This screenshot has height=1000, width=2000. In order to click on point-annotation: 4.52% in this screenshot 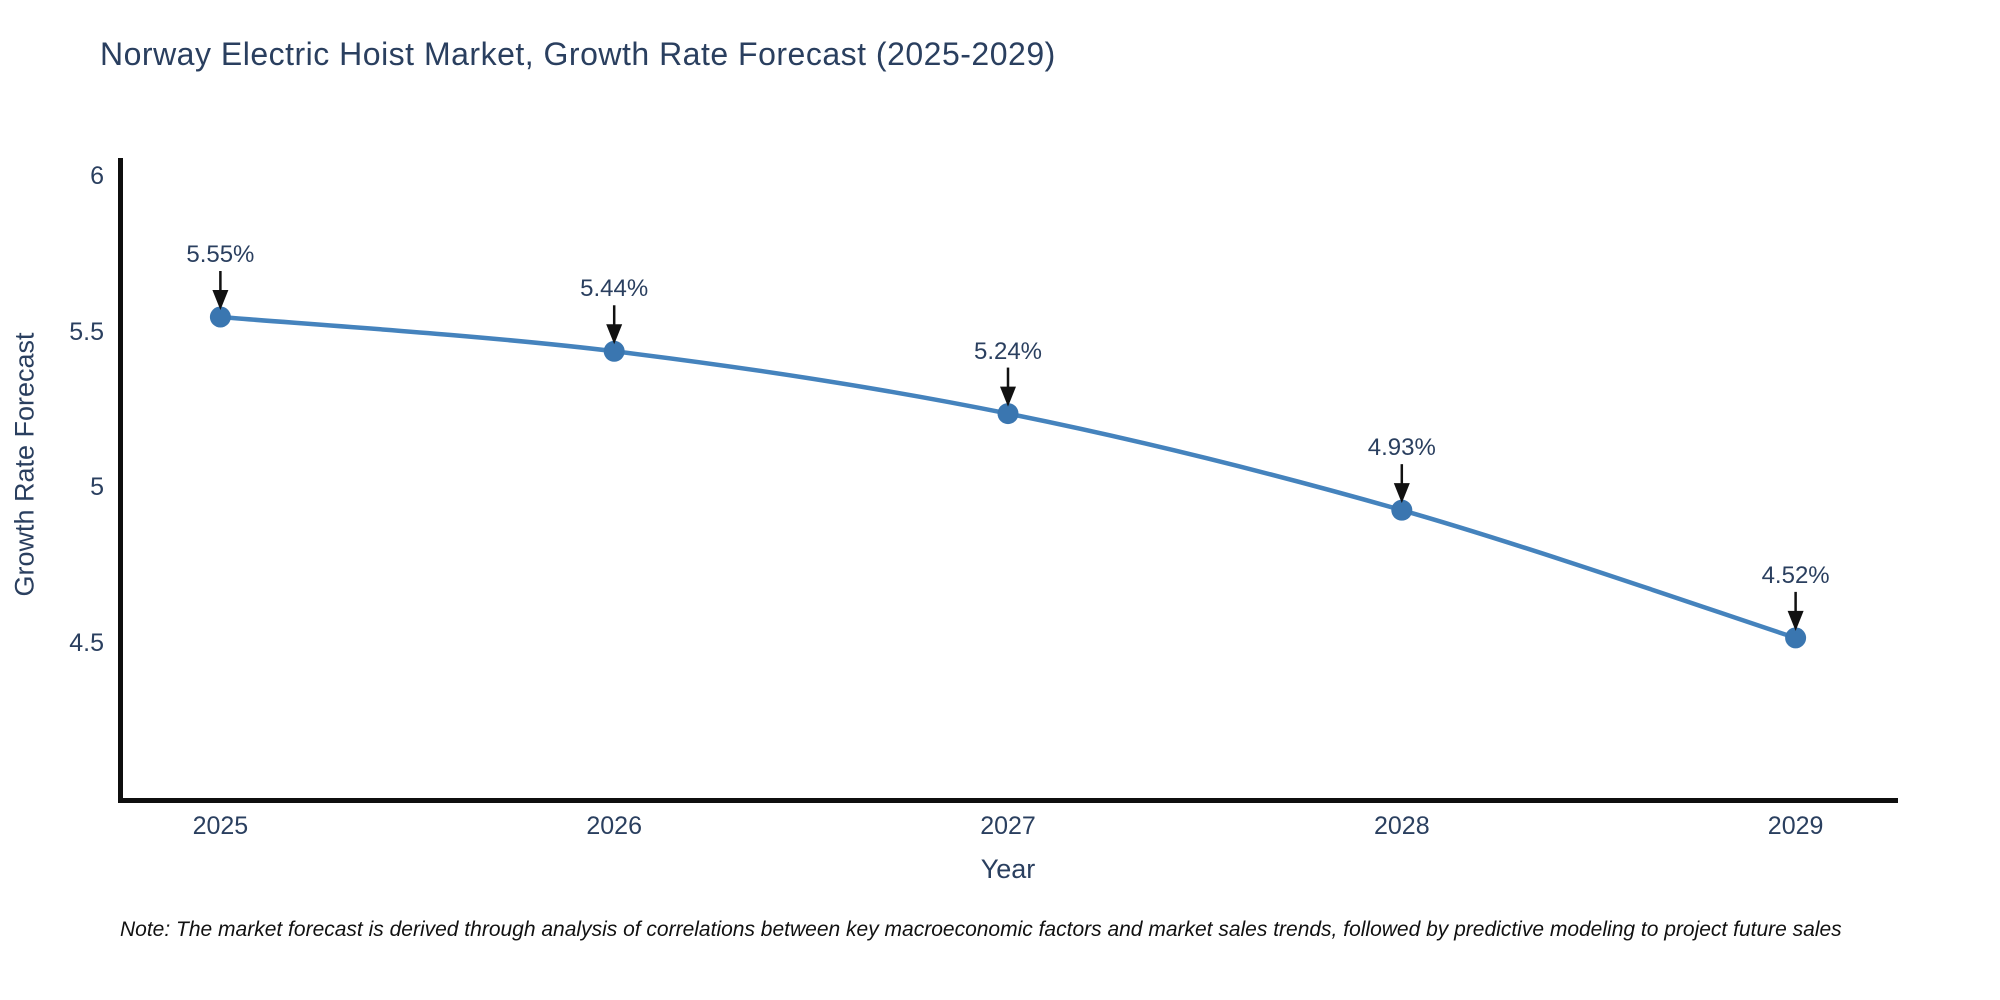, I will do `click(1795, 575)`.